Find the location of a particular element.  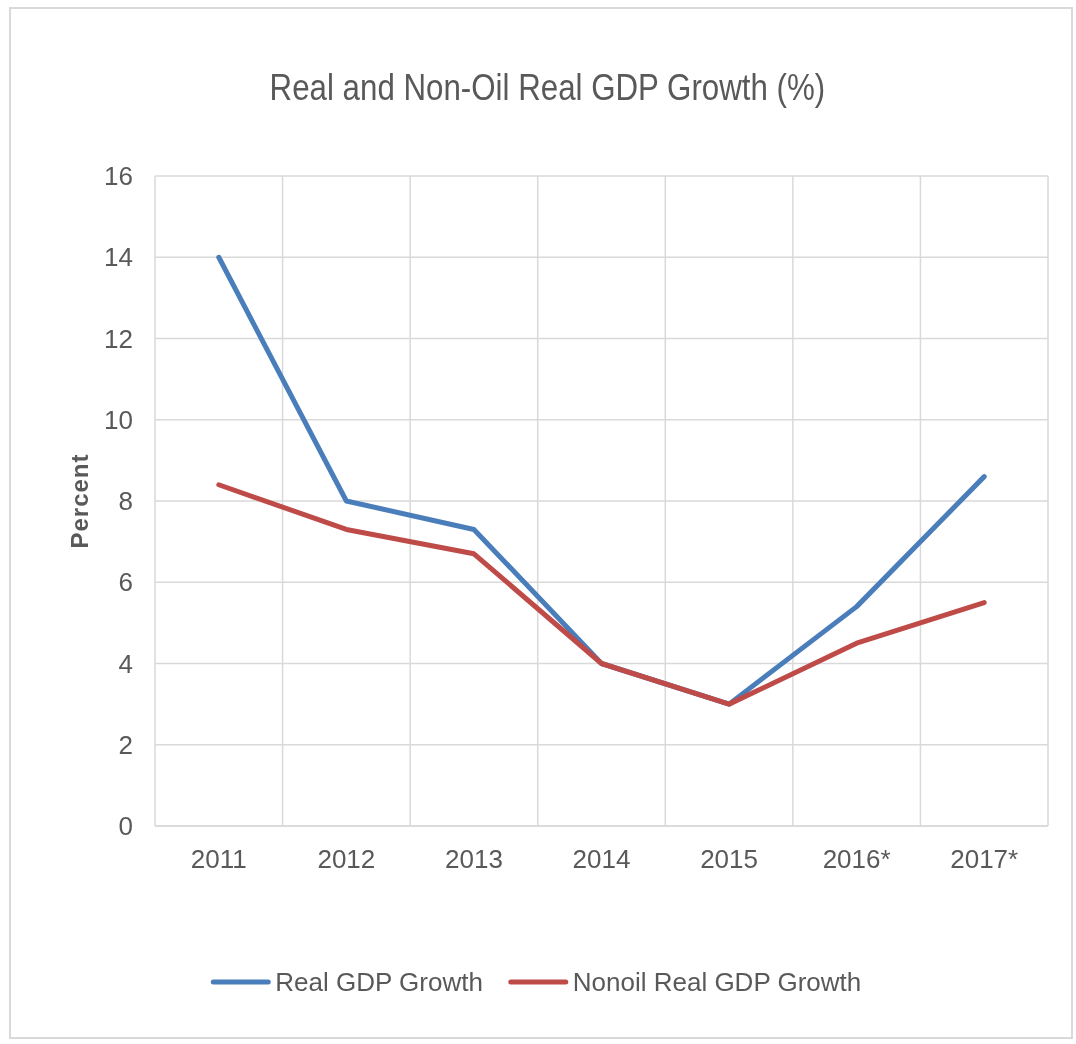

x-tick-label: 2011 is located at coordinates (218, 859).